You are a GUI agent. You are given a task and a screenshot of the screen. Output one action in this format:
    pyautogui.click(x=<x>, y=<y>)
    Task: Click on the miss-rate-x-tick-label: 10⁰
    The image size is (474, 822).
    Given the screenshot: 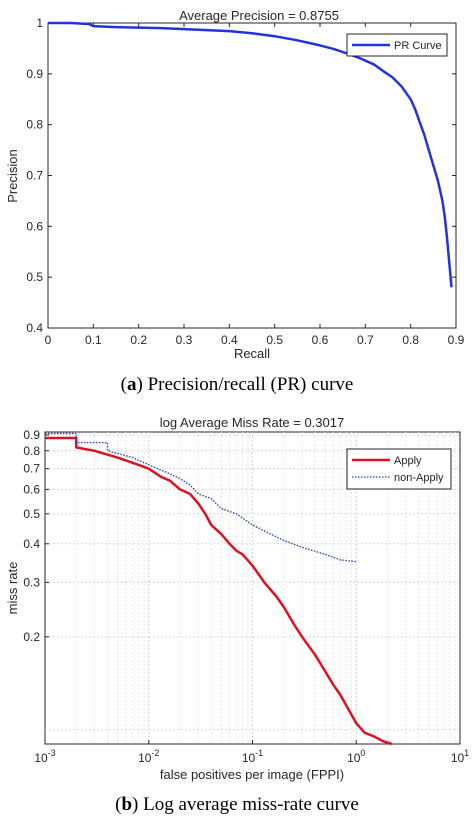 What is the action you would take?
    pyautogui.click(x=356, y=756)
    